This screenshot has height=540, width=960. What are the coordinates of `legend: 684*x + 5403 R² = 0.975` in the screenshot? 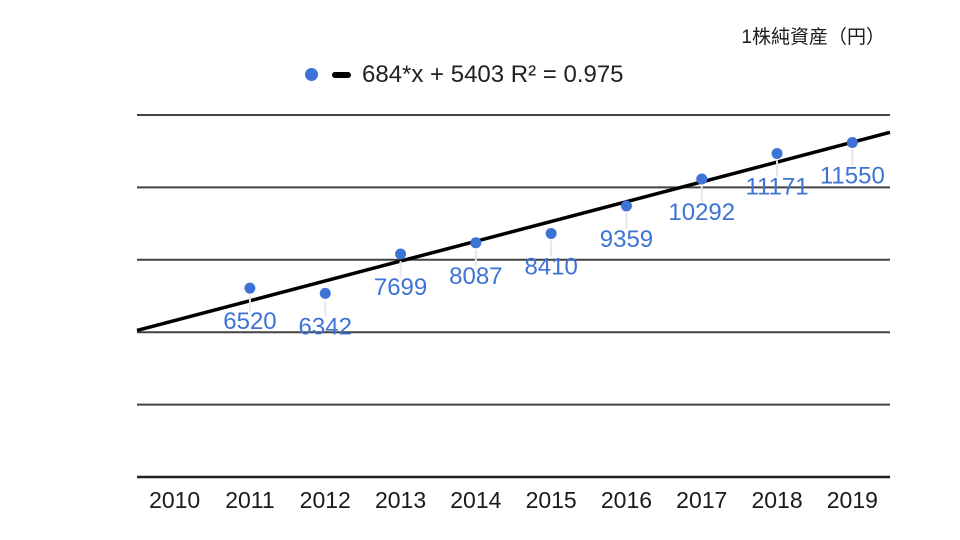 It's located at (464, 74).